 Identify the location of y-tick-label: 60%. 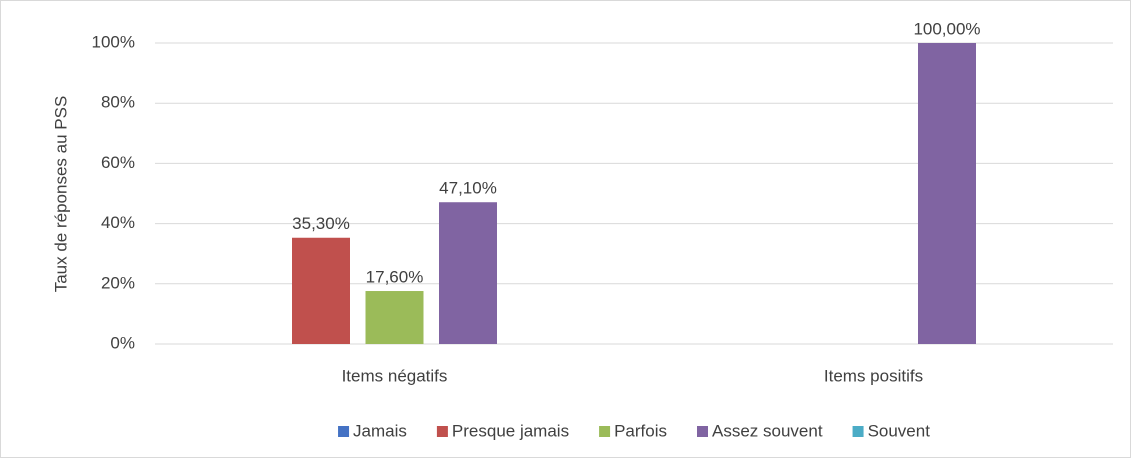
(118, 162).